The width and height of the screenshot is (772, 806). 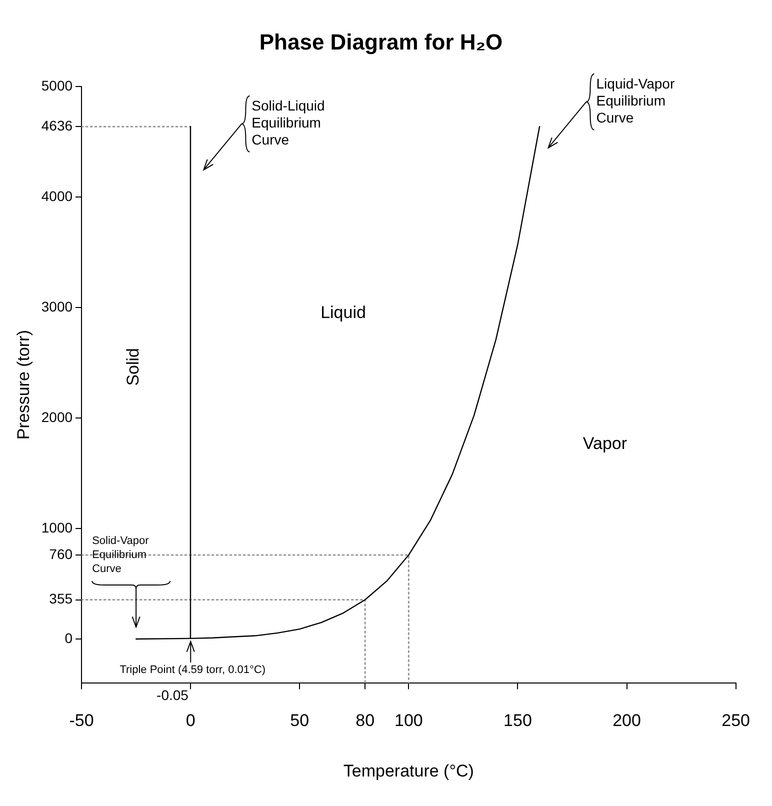 What do you see at coordinates (61, 554) in the screenshot?
I see `y-tick-label: 760` at bounding box center [61, 554].